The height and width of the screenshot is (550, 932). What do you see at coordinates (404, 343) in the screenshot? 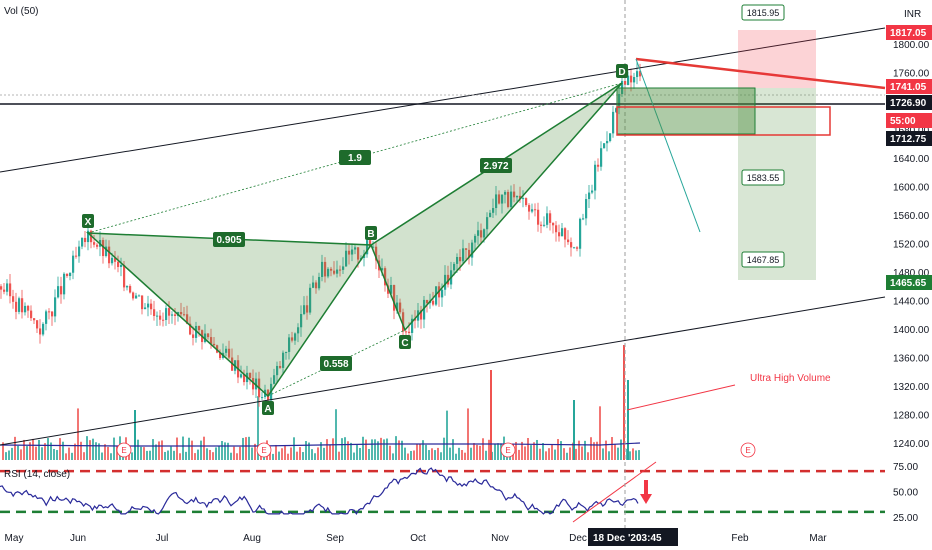
I see `pattern-point-c: C` at bounding box center [404, 343].